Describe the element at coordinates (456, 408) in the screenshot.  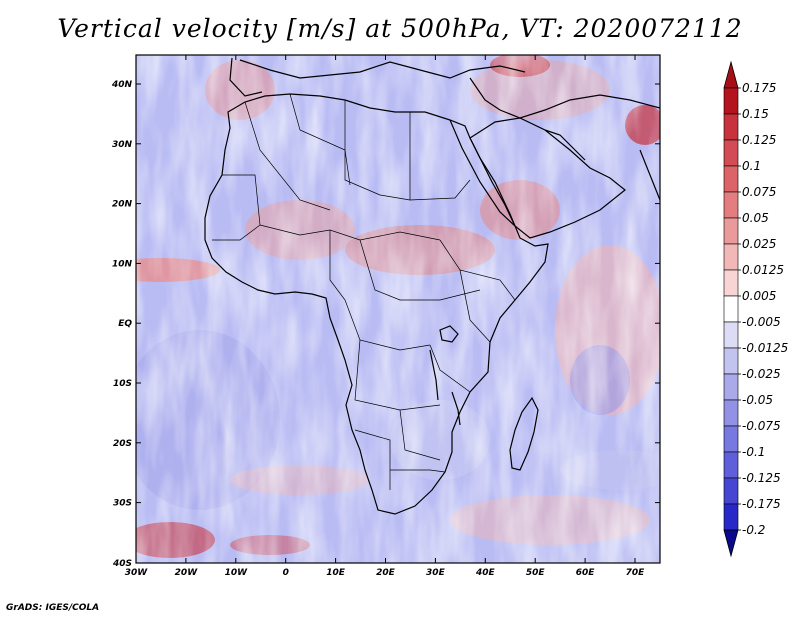
I see `lake-malawi` at that location.